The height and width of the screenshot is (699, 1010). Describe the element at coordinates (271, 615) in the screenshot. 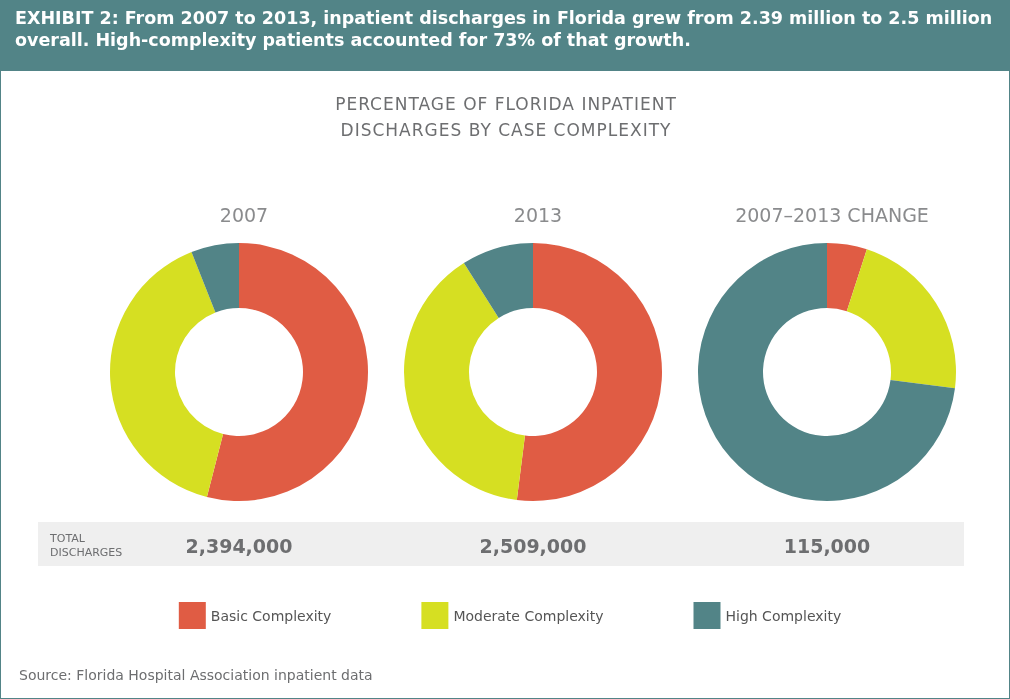

I see `legend-label: Basic Complexity` at that location.